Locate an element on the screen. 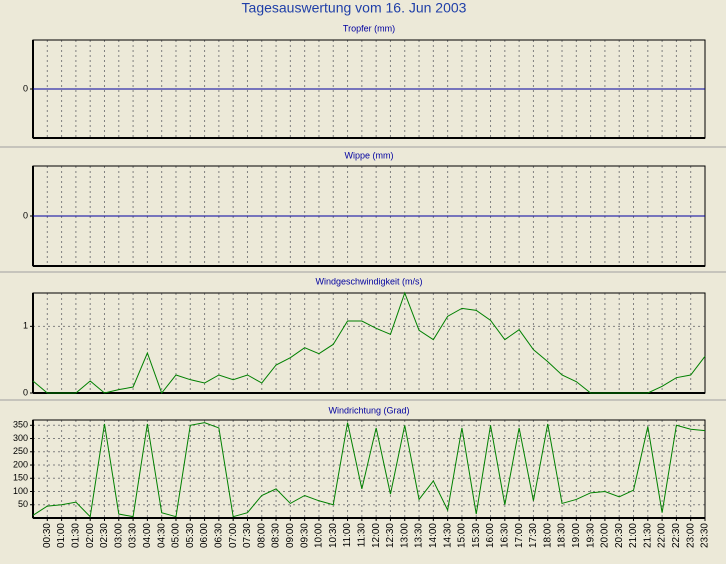  x-tick-label: 01:30 is located at coordinates (76, 535).